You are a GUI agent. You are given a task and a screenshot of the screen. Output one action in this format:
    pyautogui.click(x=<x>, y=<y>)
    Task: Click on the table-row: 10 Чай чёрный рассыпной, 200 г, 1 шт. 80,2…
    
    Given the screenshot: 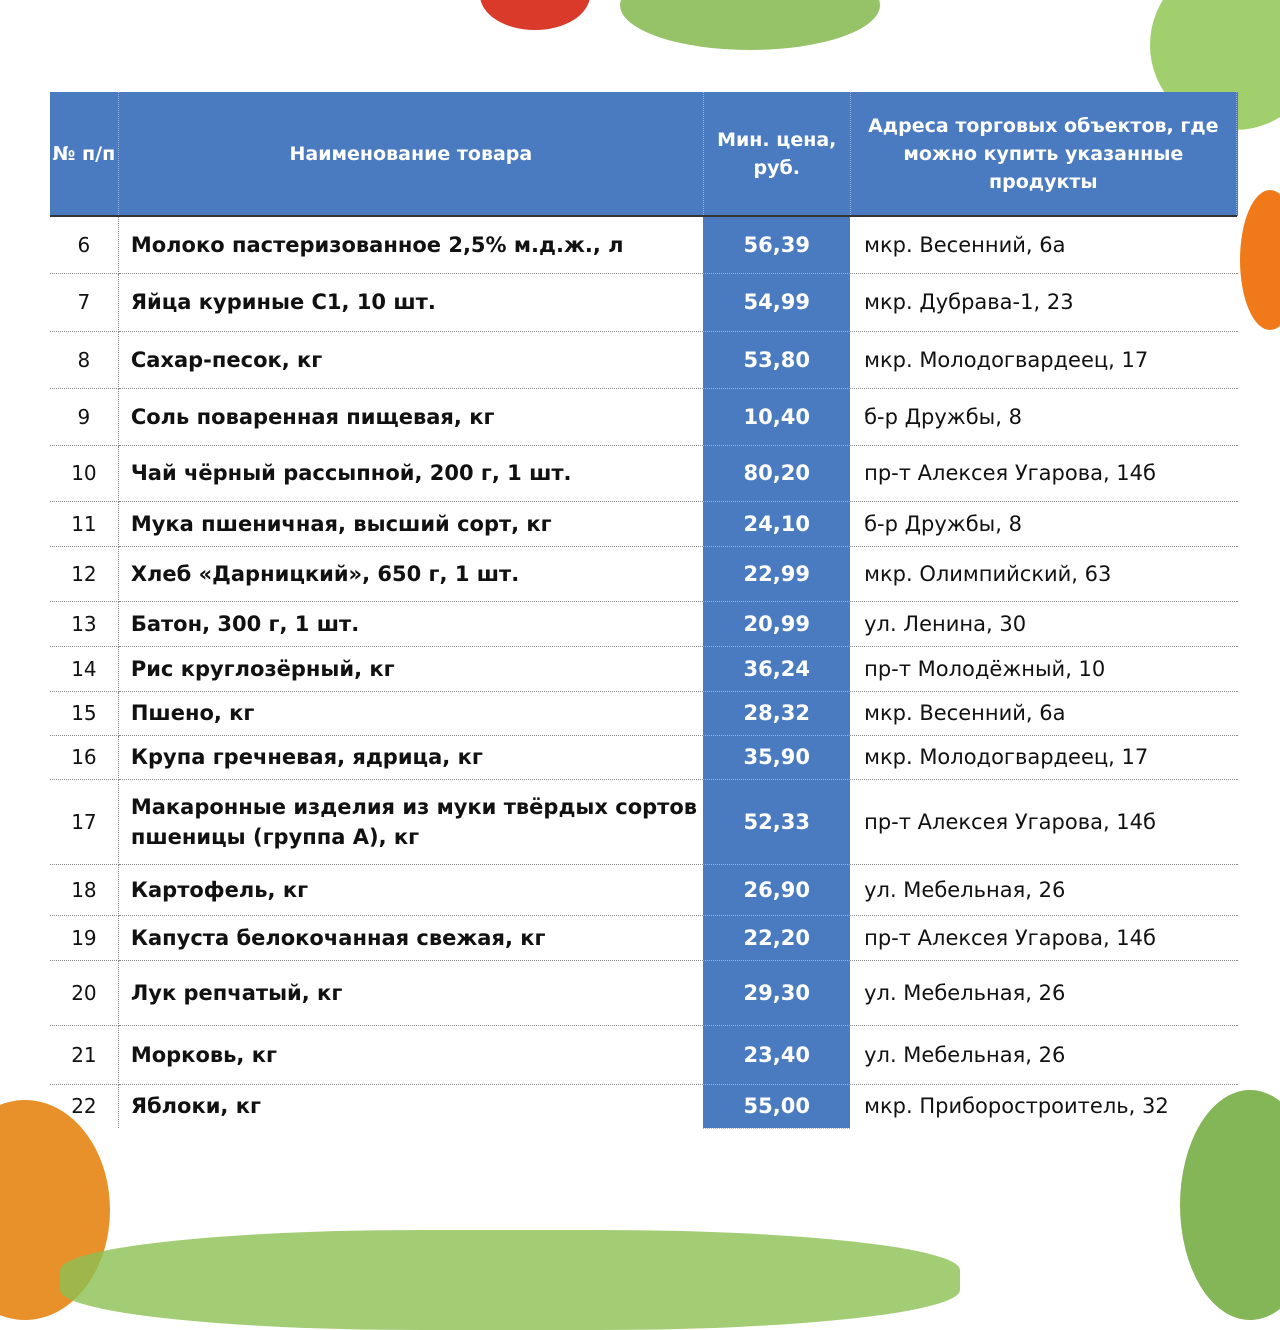 What is the action you would take?
    pyautogui.click(x=643, y=473)
    